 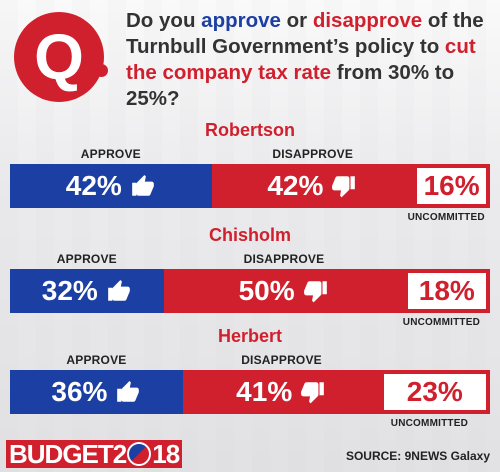 I want to click on stacked-bar: 32% 50% 18%, so click(x=250, y=291).